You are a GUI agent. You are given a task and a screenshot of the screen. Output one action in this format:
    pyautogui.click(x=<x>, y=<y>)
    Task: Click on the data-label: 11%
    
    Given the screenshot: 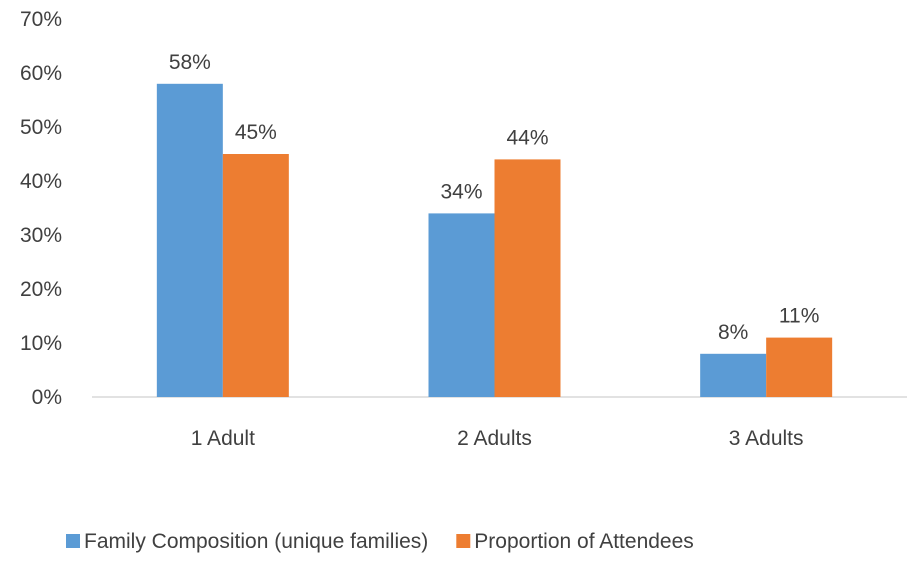 What is the action you would take?
    pyautogui.click(x=799, y=316)
    